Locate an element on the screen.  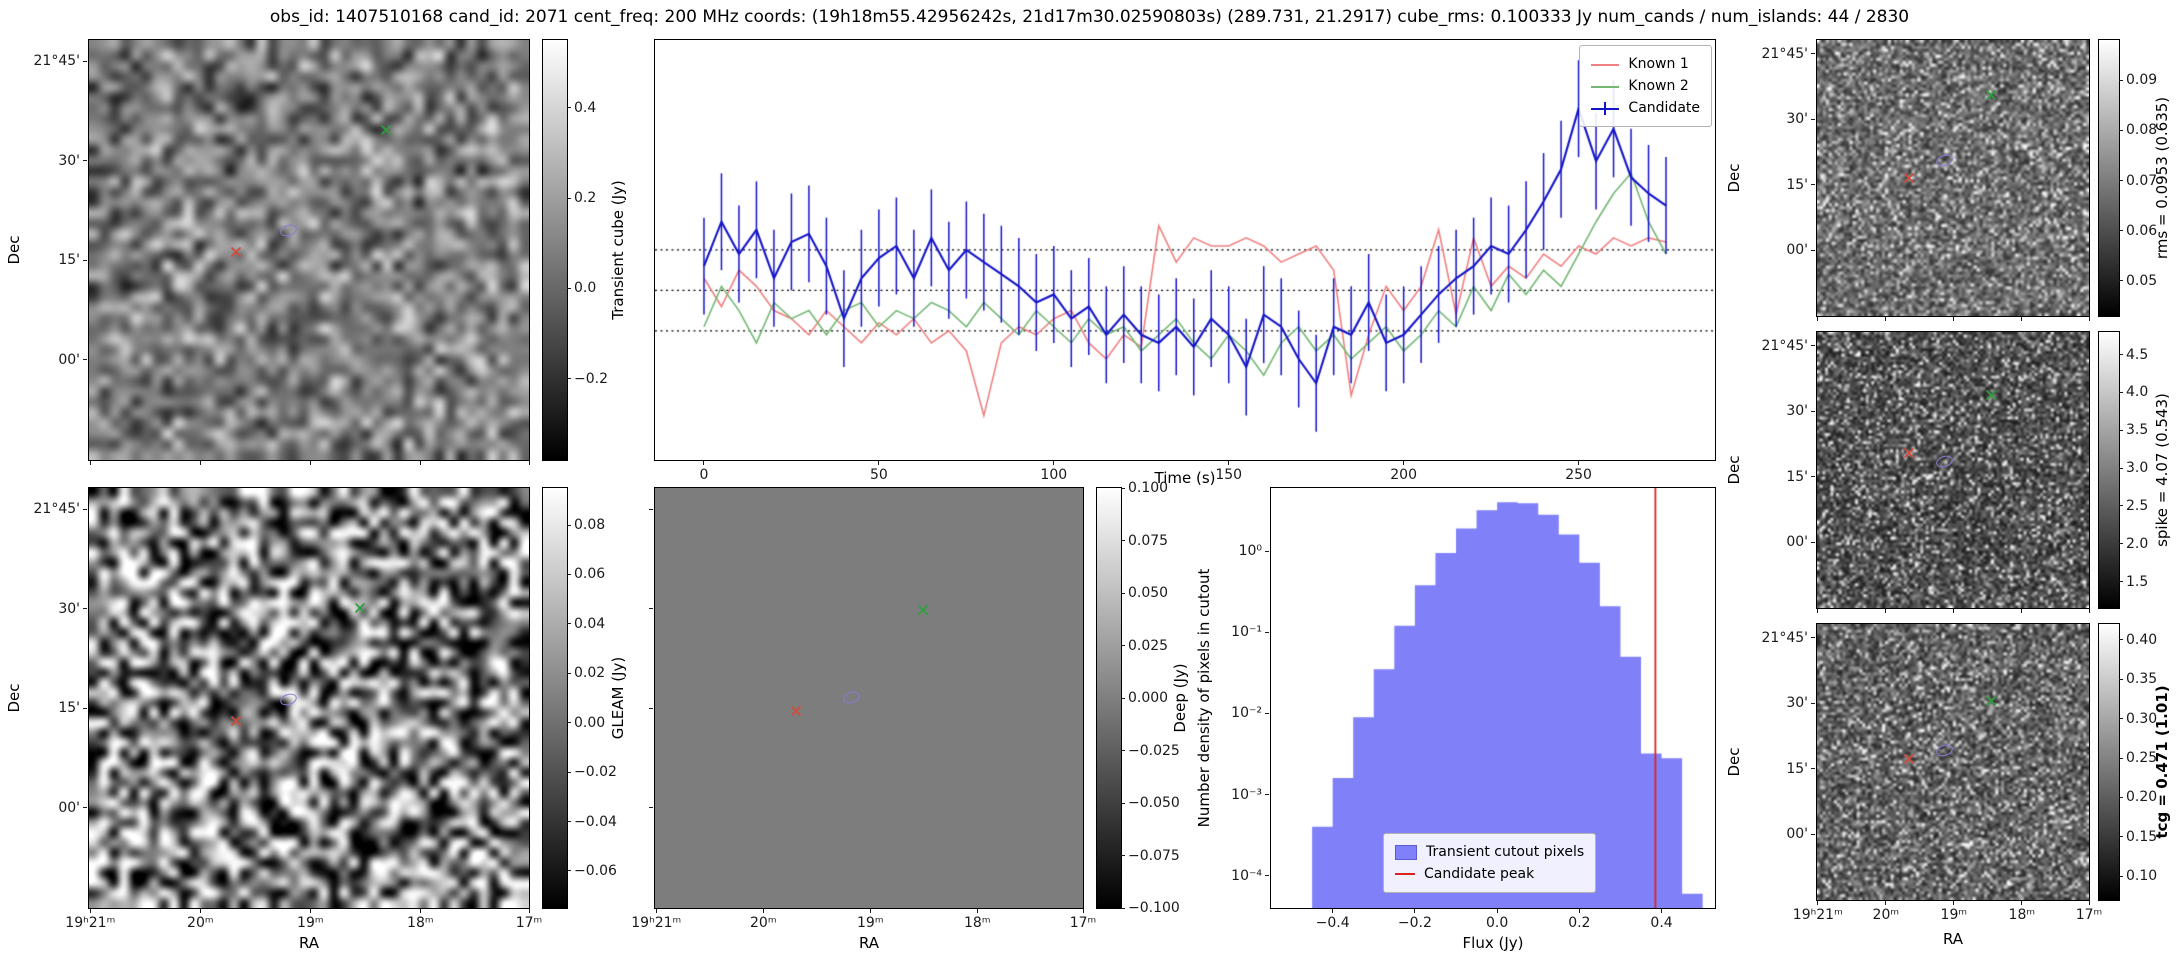
colorbar-rms is located at coordinates (2109, 178).